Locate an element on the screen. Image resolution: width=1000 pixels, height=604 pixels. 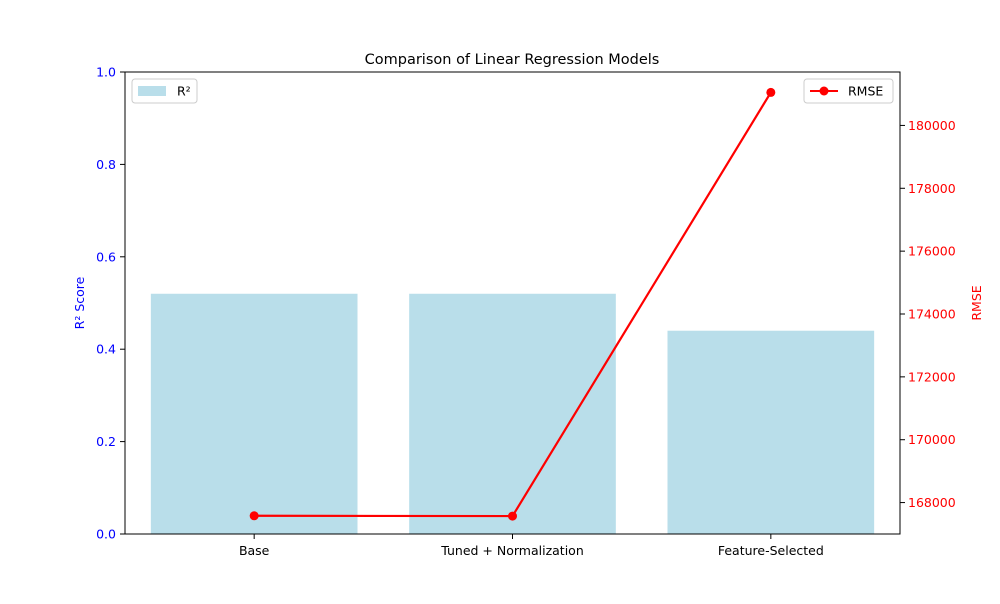
left-tick-label: 0.6 is located at coordinates (106, 256).